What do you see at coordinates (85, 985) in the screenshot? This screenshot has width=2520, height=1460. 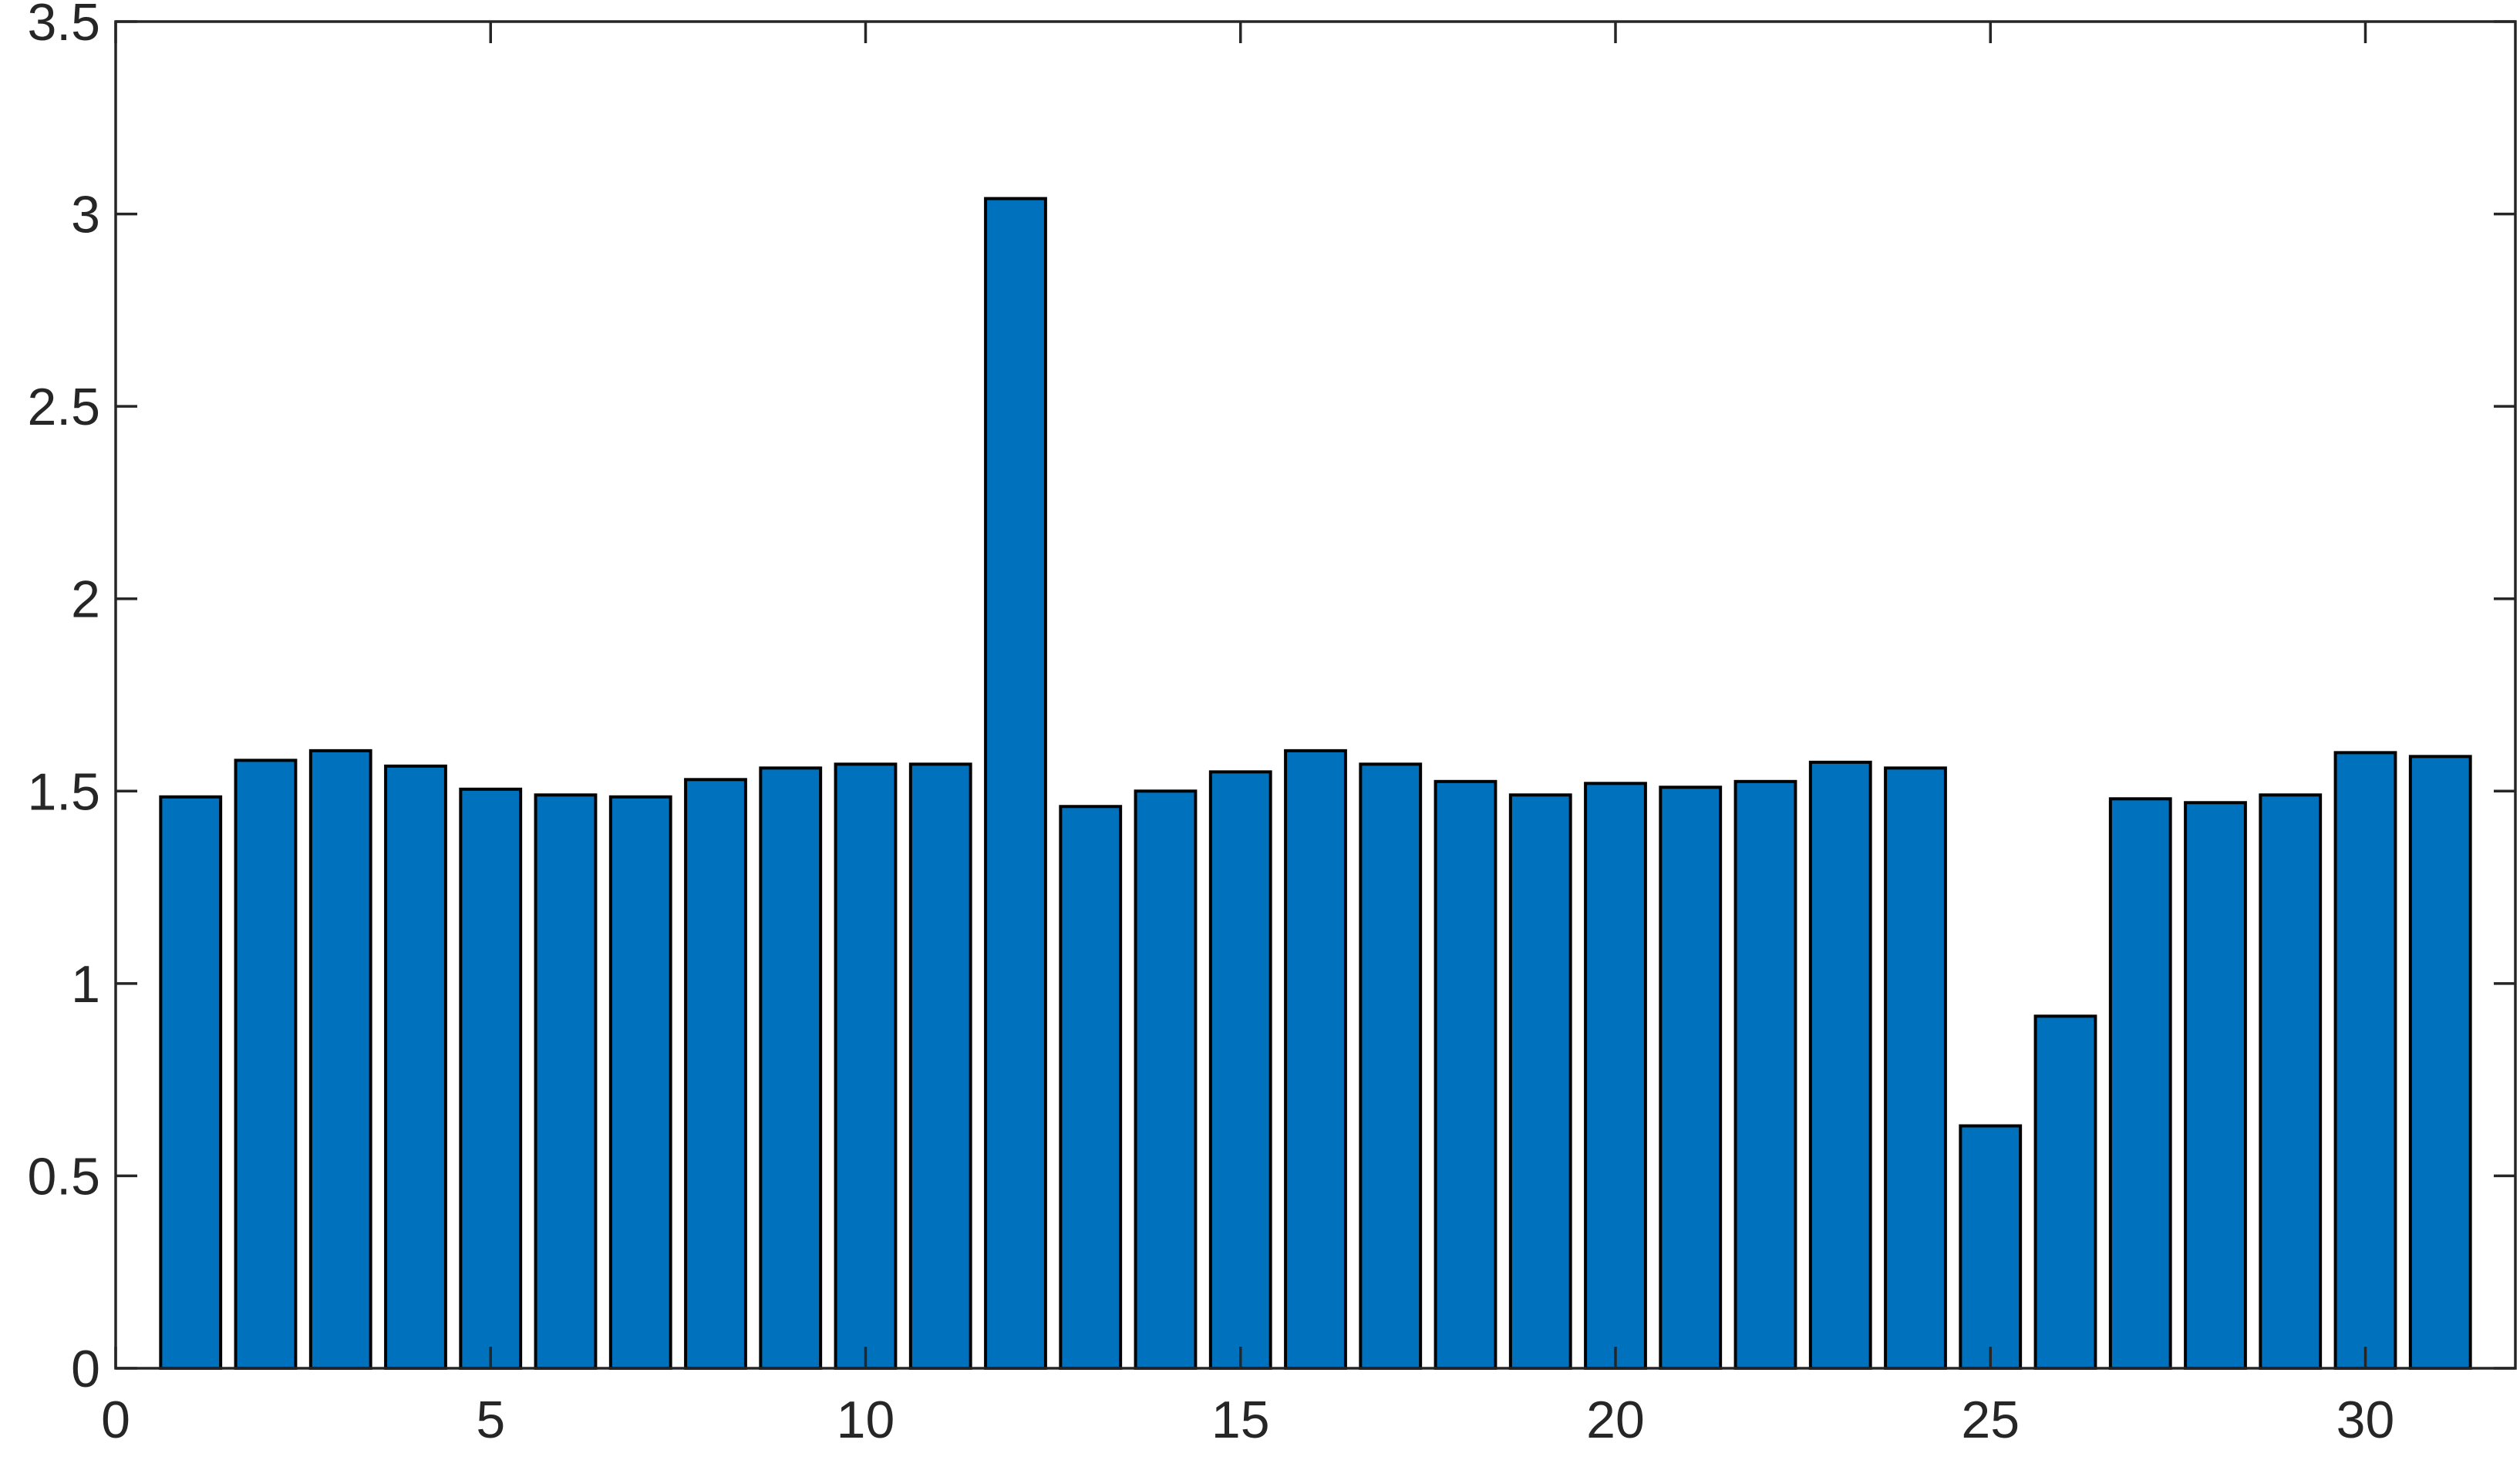 I see `y-tick-label-1: 1` at bounding box center [85, 985].